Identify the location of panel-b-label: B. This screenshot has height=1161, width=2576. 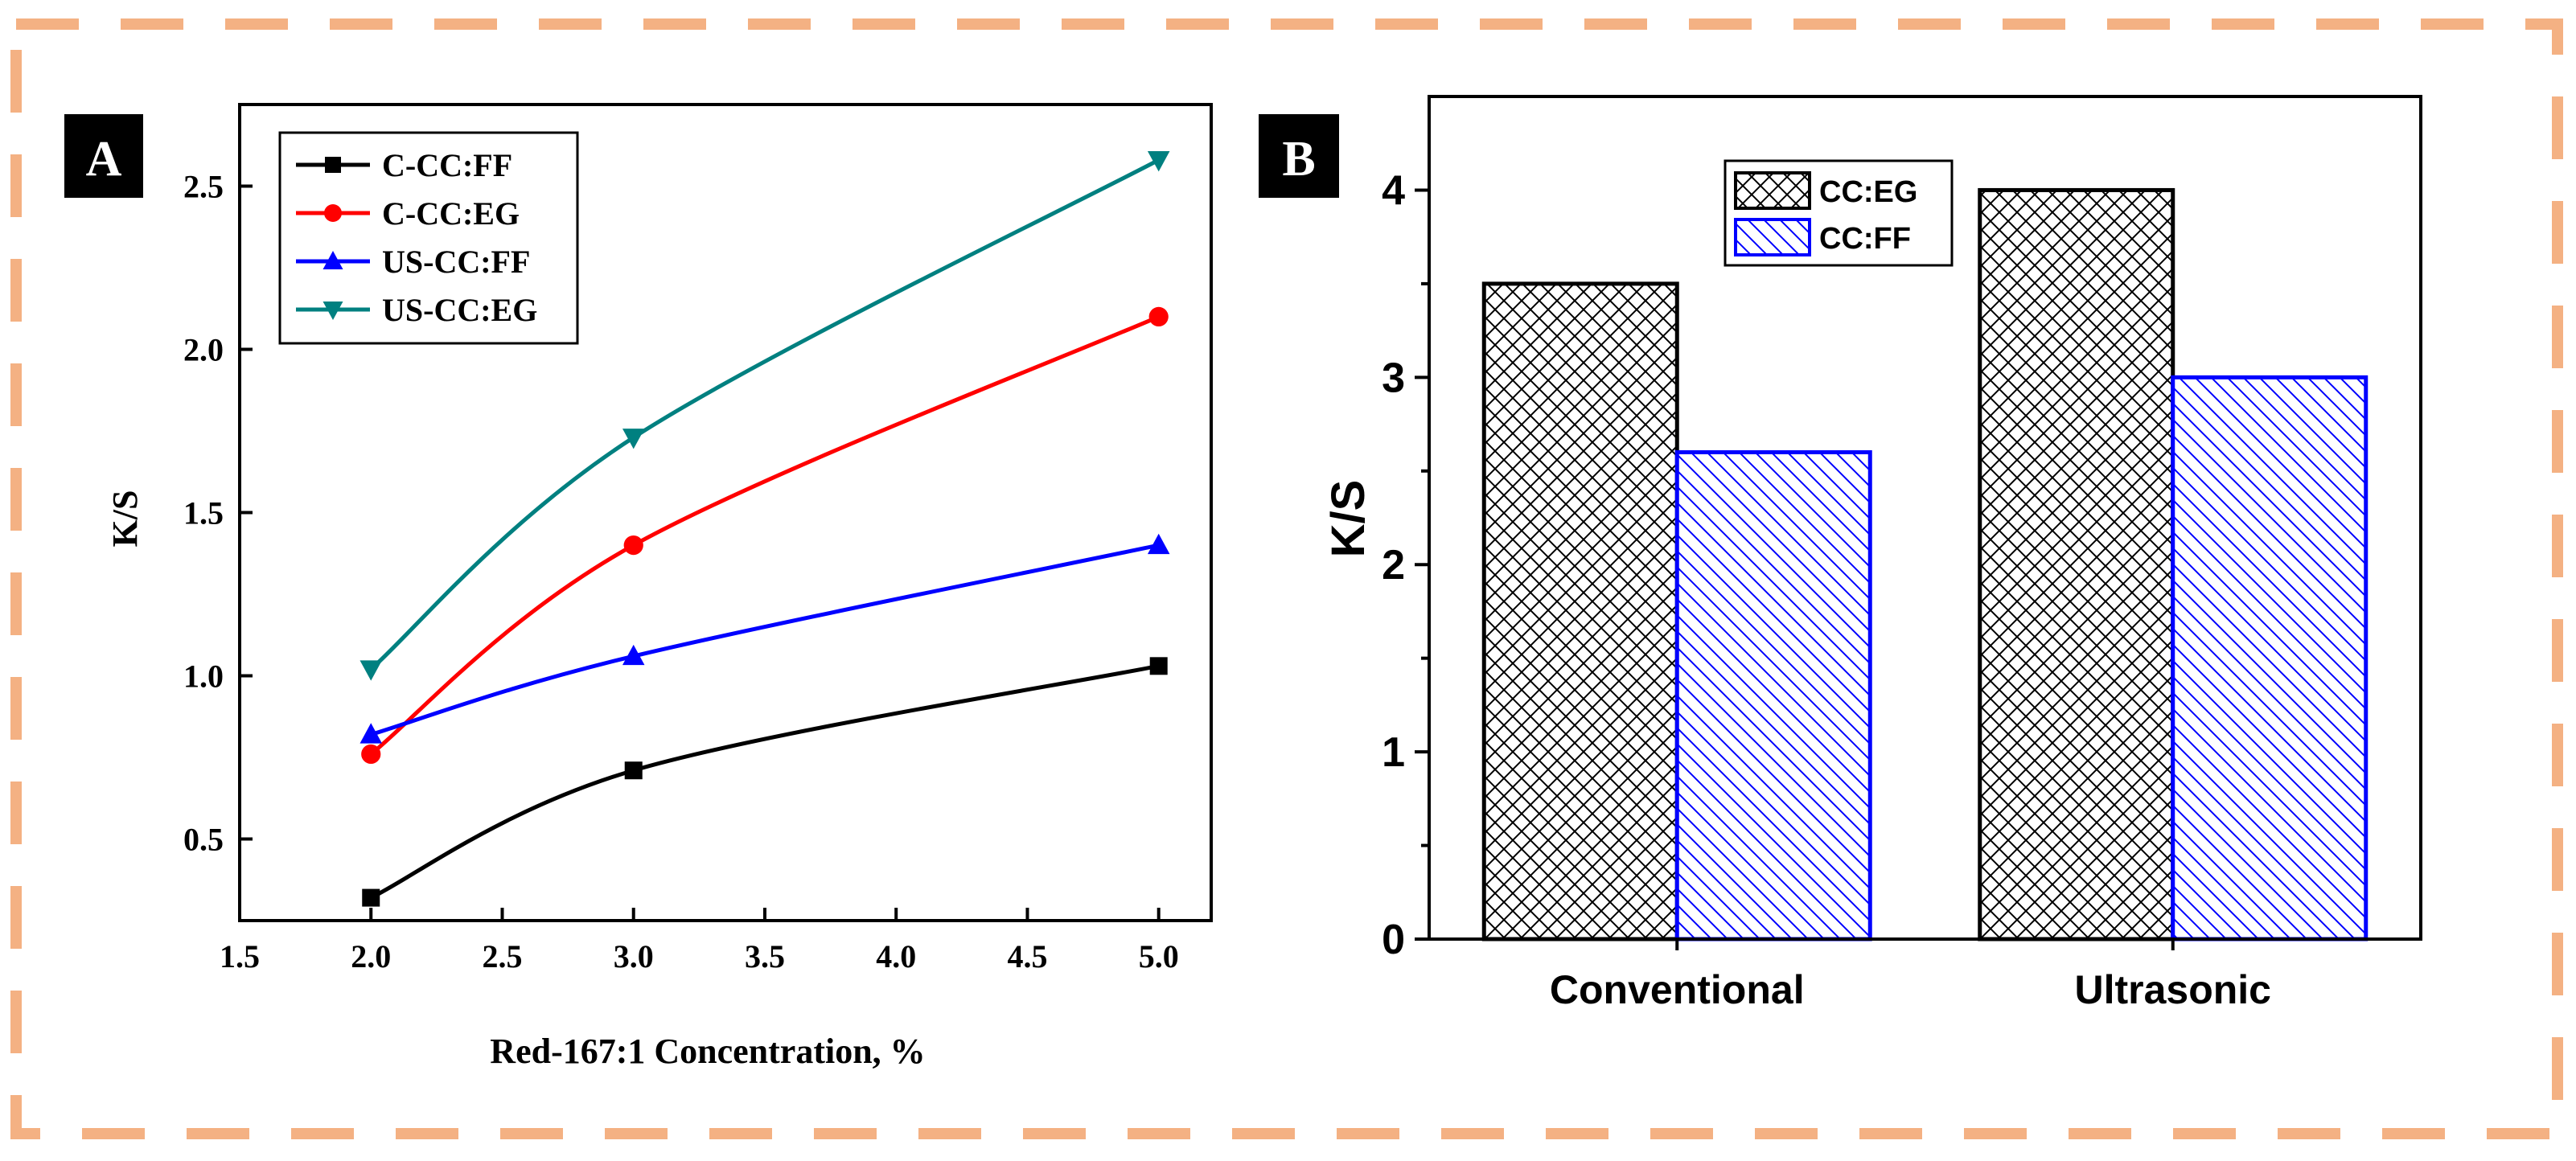
(1298, 159).